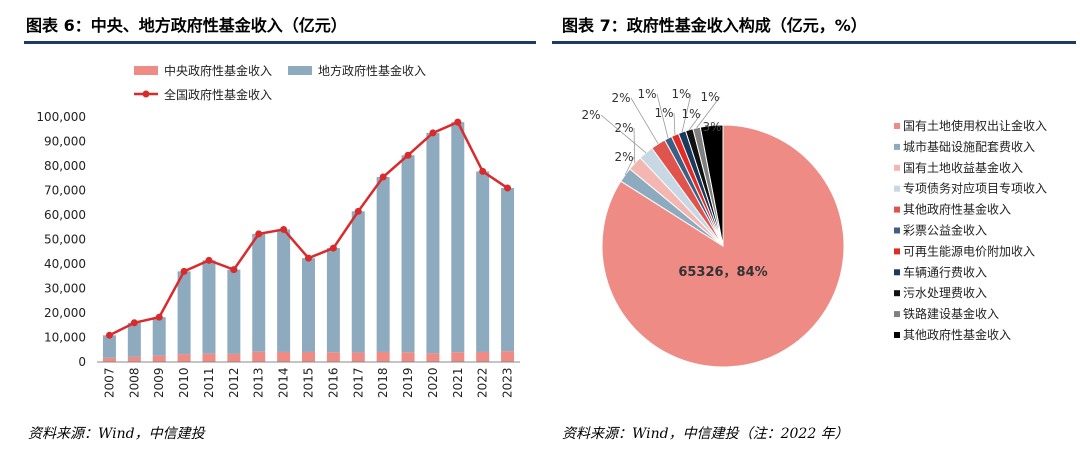  What do you see at coordinates (234, 382) in the screenshot?
I see `x-tick-label-2012: 2012` at bounding box center [234, 382].